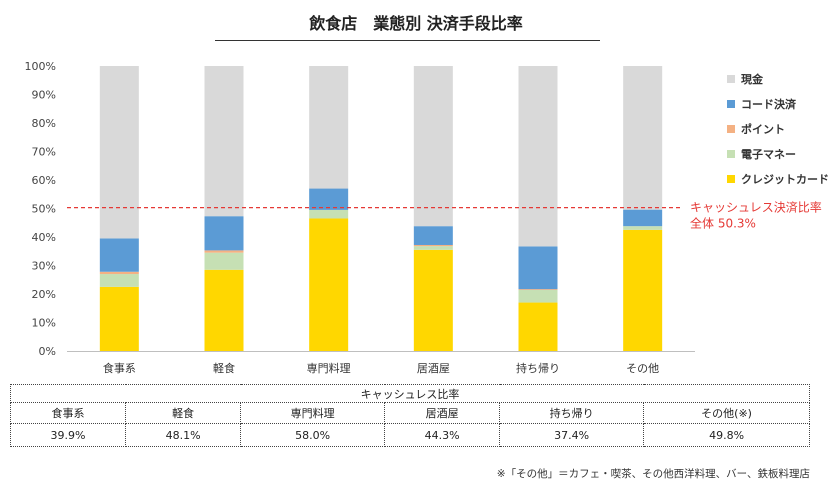 Image resolution: width=832 pixels, height=486 pixels. What do you see at coordinates (68, 435) in the screenshot?
I see `table-value: 39.9%` at bounding box center [68, 435].